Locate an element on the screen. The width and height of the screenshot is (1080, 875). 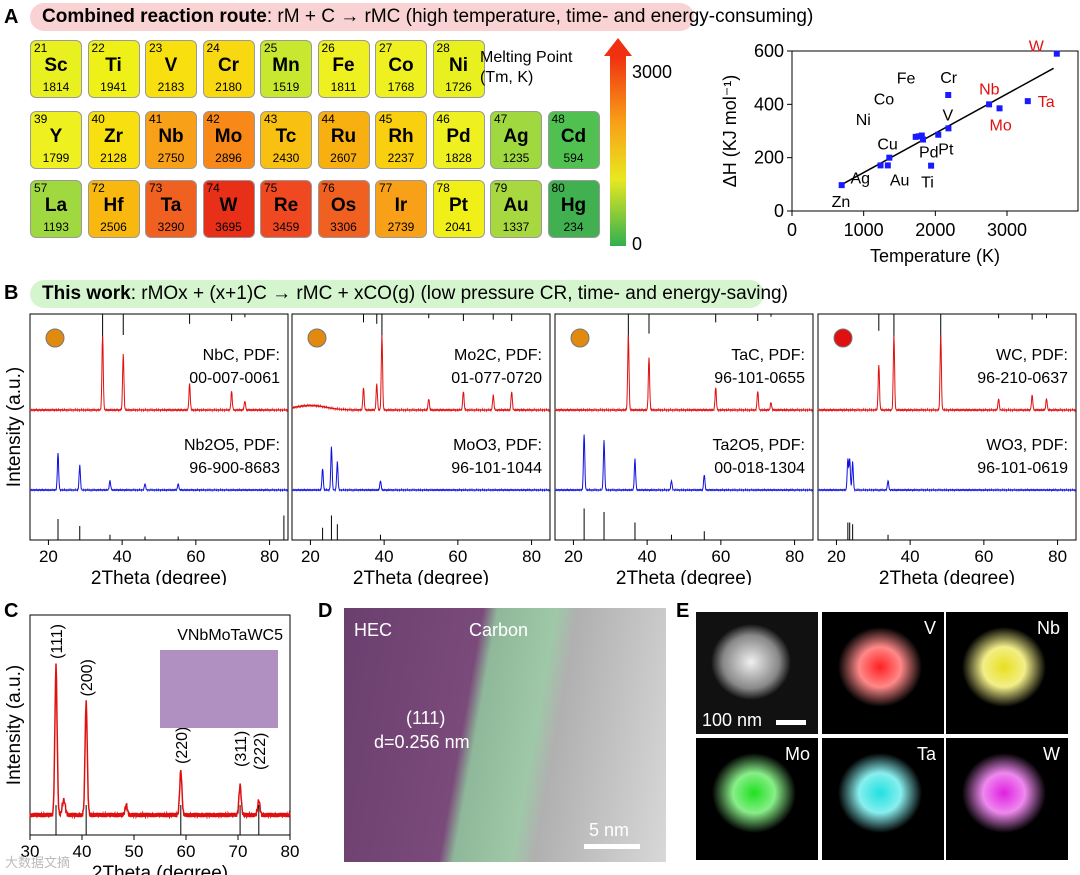
peak-label: (222) is located at coordinates (260, 751).